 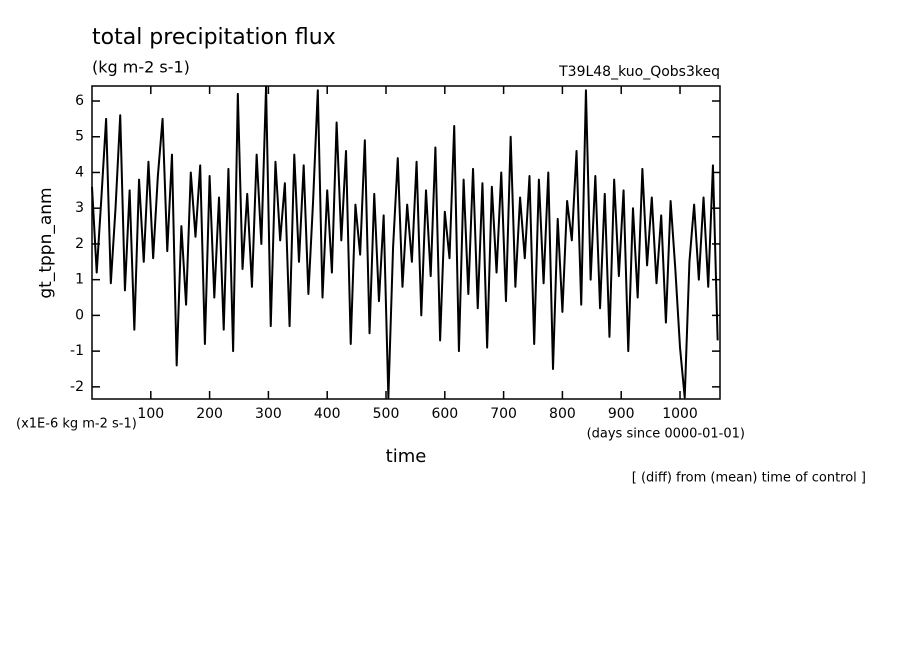 I want to click on y-axis-label: gt_tppn_anm, so click(x=46, y=242).